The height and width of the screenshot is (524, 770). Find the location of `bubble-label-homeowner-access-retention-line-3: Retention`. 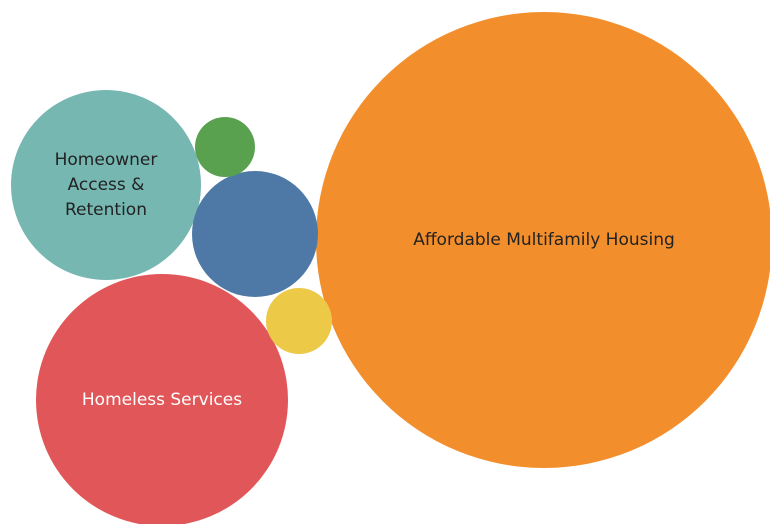

bubble-label-homeowner-access-retention-line-3: Retention is located at coordinates (106, 210).